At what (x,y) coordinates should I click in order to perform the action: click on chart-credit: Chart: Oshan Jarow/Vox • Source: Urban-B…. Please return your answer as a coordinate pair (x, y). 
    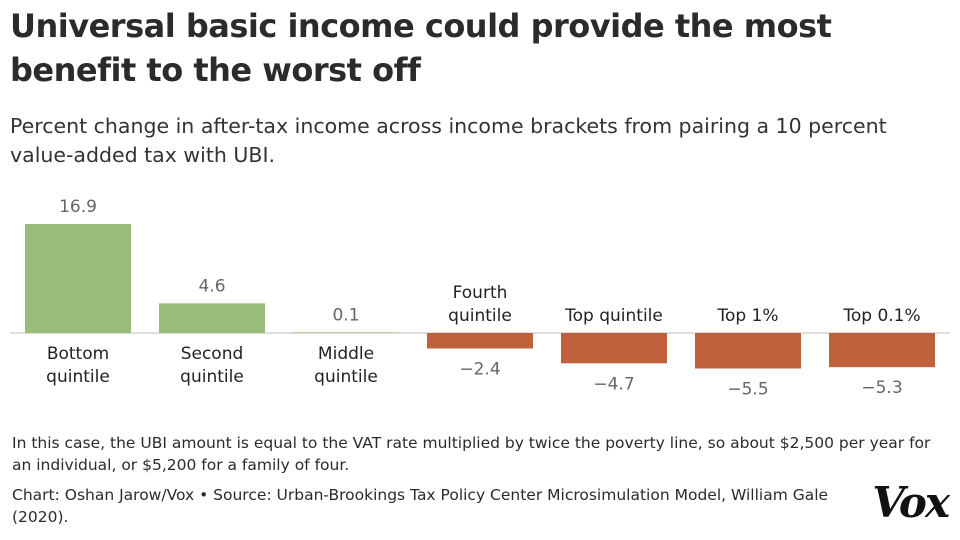
    Looking at the image, I should click on (420, 506).